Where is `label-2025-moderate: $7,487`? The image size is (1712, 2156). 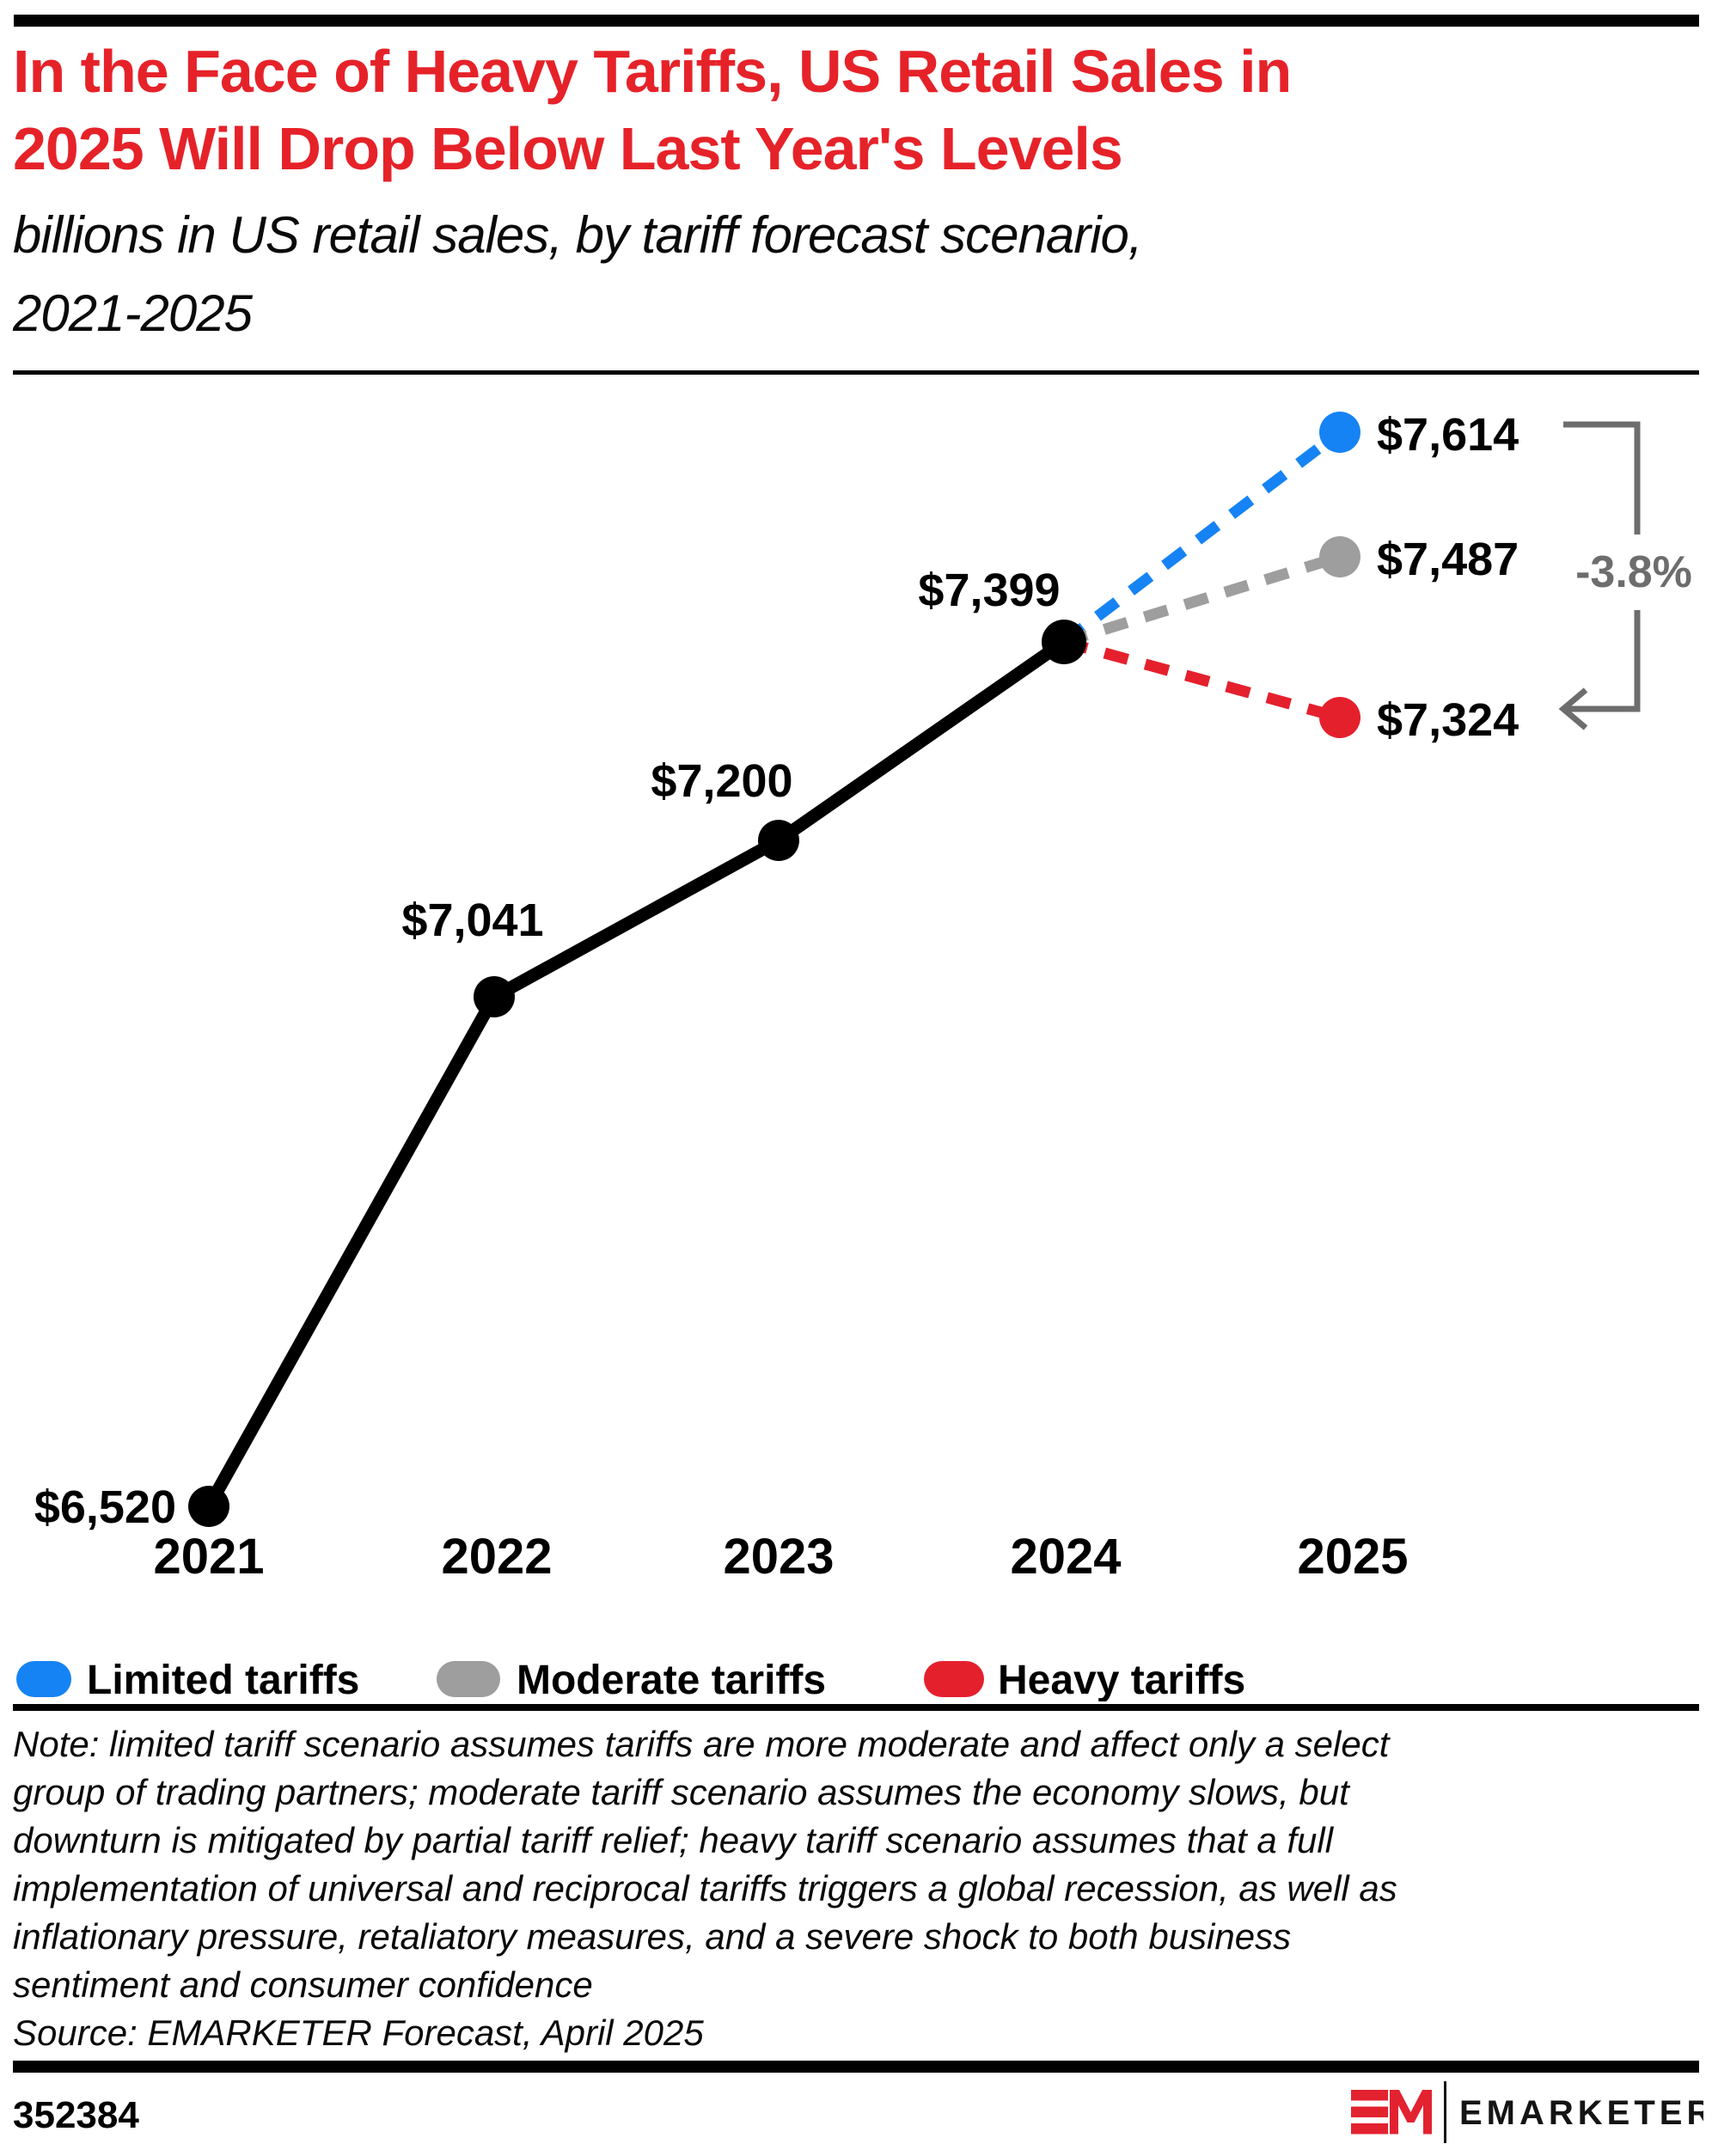 label-2025-moderate: $7,487 is located at coordinates (1448, 559).